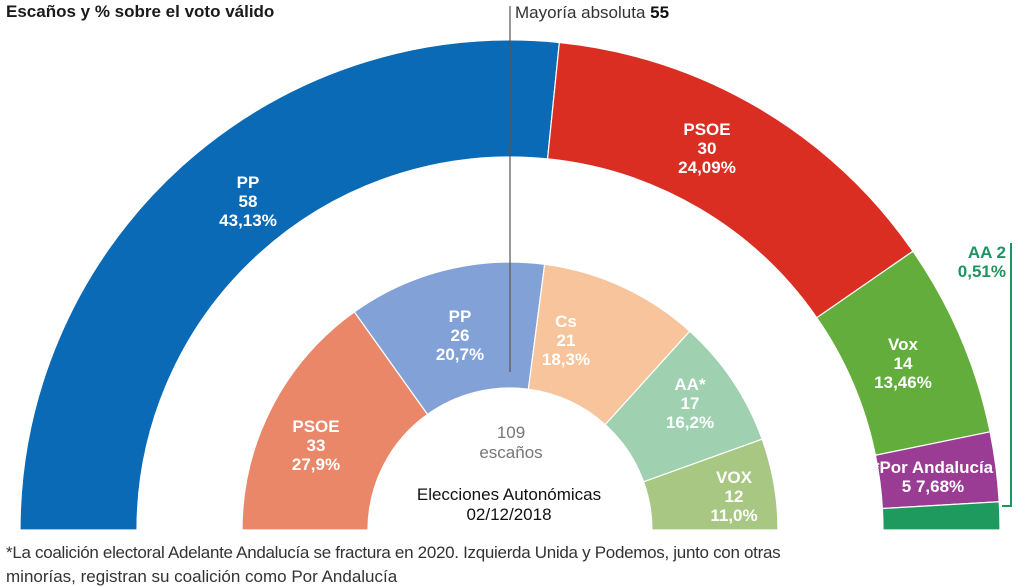  Describe the element at coordinates (566, 340) in the screenshot. I see `label-inner-cs-seats: 21` at that location.